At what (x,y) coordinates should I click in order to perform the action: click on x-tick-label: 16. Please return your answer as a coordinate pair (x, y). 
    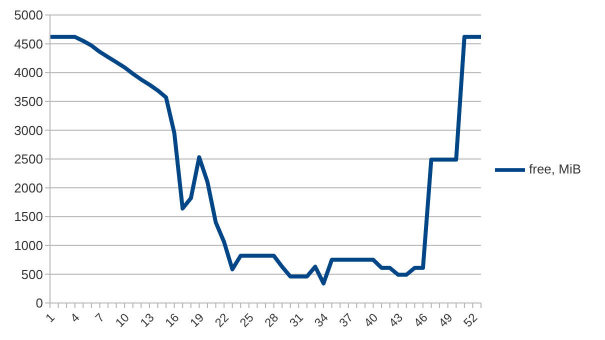
    Looking at the image, I should click on (172, 320).